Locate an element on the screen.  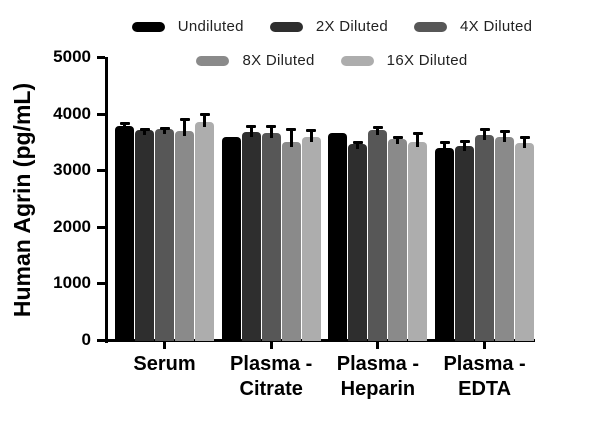
legend-item: 8X Diluted is located at coordinates (255, 60).